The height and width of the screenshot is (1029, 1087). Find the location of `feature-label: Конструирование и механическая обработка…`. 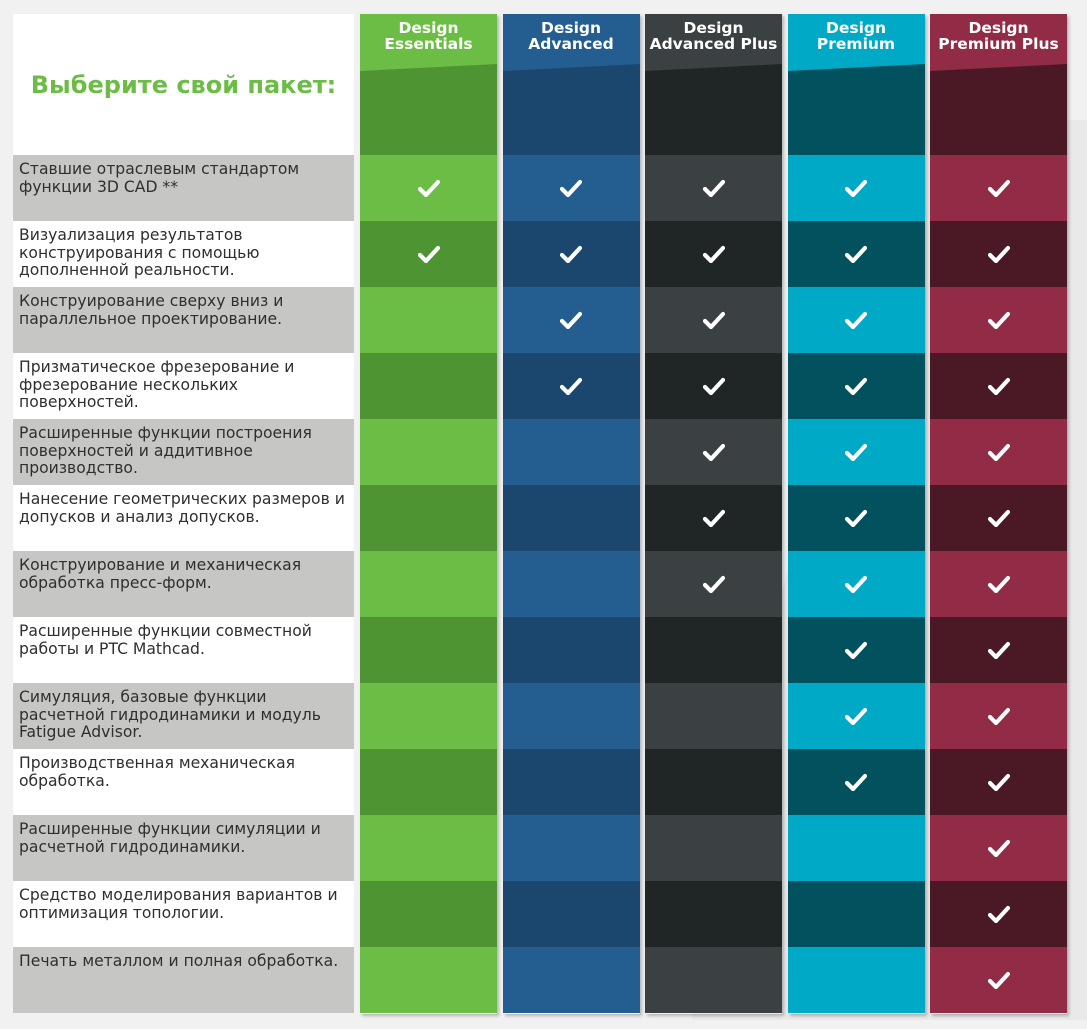

feature-label: Конструирование и механическая обработка… is located at coordinates (183, 584).